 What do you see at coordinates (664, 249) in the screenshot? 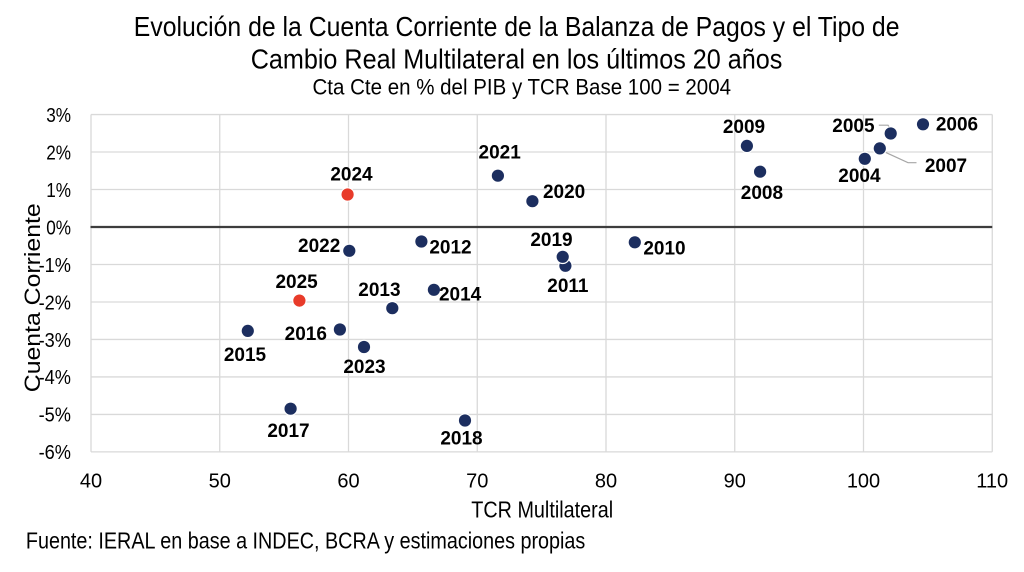
I see `svg-text: 2010` at bounding box center [664, 249].